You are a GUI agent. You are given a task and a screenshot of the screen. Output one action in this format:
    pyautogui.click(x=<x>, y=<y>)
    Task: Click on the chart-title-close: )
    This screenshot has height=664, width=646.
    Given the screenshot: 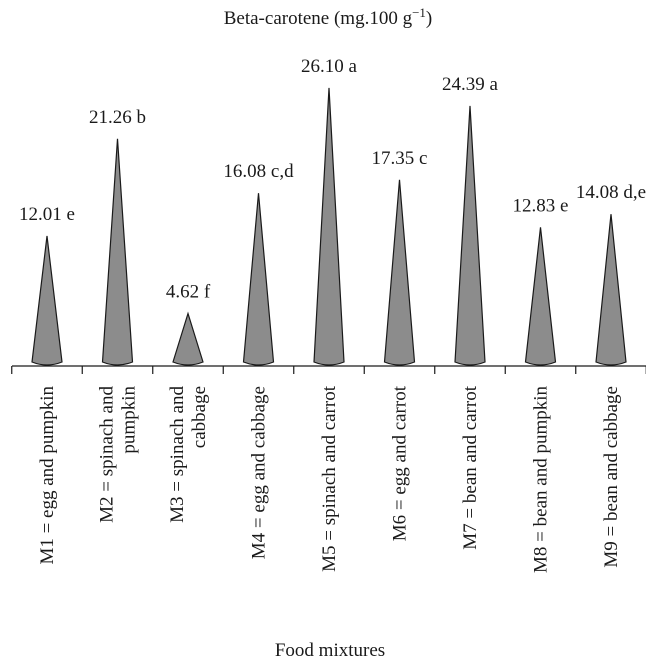 What is the action you would take?
    pyautogui.click(x=429, y=18)
    